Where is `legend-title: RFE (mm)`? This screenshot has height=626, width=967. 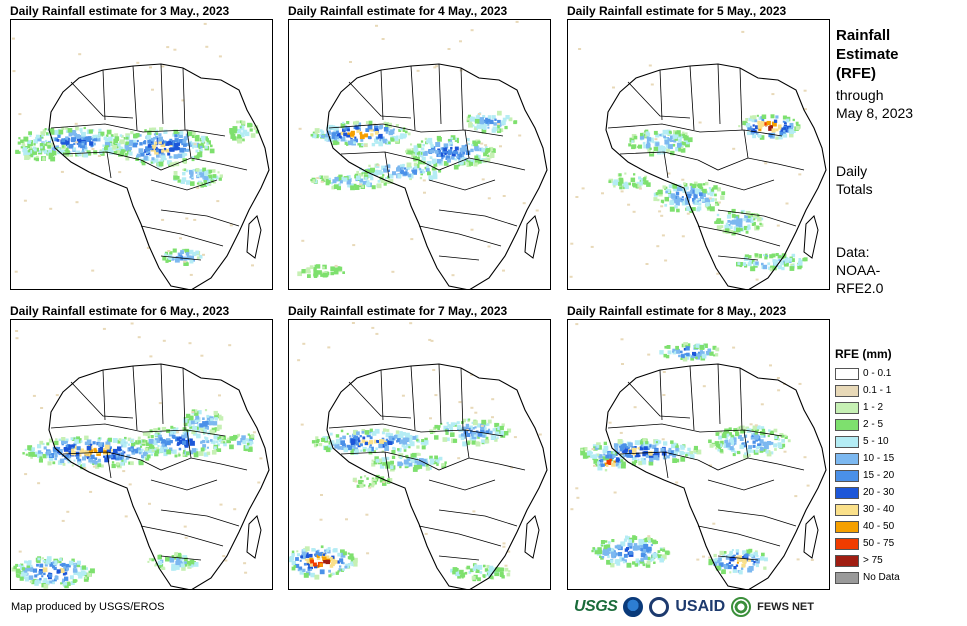 legend-title: RFE (mm) is located at coordinates (863, 354).